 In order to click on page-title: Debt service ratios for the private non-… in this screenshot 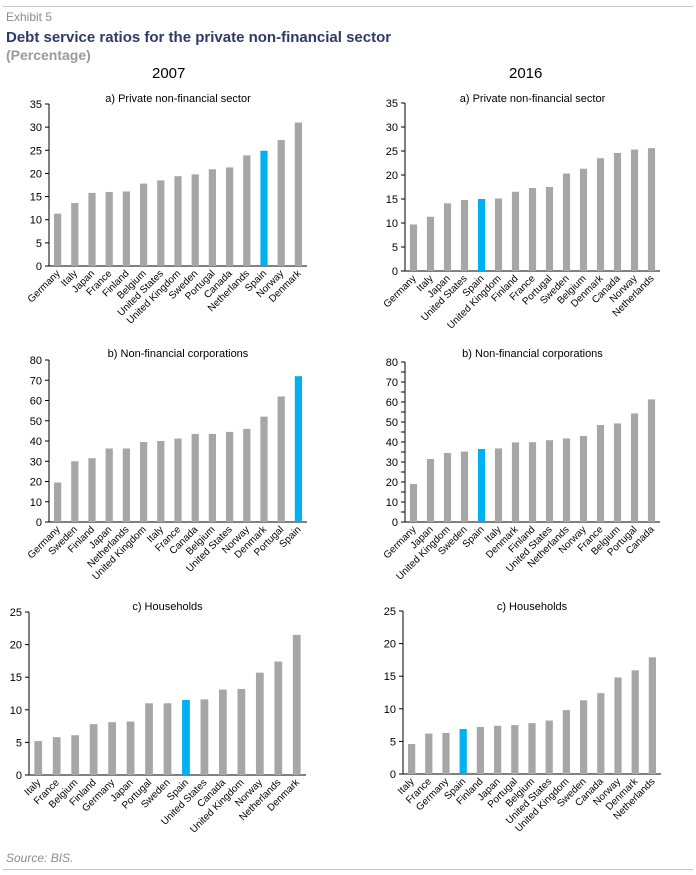, I will do `click(199, 37)`.